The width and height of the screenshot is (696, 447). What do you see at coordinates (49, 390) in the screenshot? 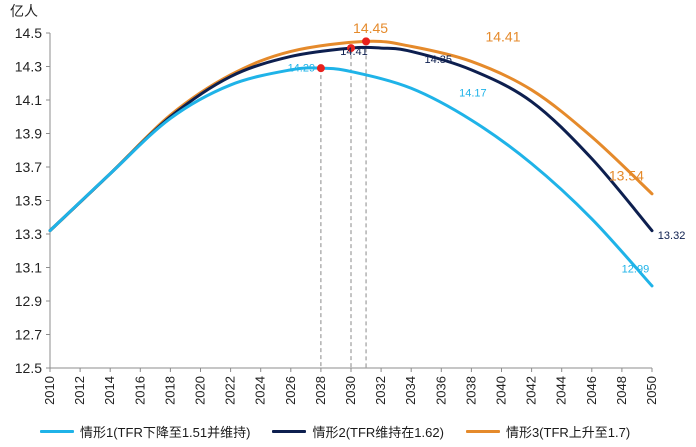
I see `x-tick-label: 2010` at bounding box center [49, 390].